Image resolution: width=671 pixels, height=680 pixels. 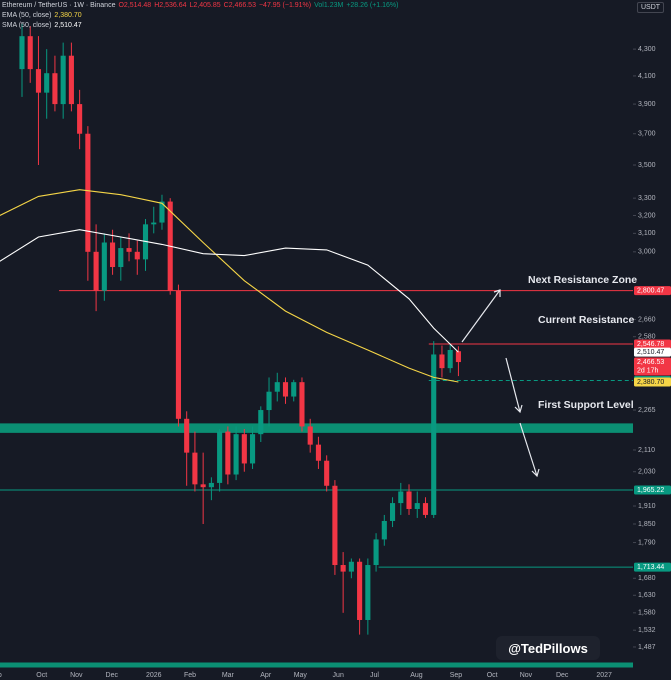 I want to click on ema-legend: EMA (50, close) 2,380.70, so click(x=42, y=15).